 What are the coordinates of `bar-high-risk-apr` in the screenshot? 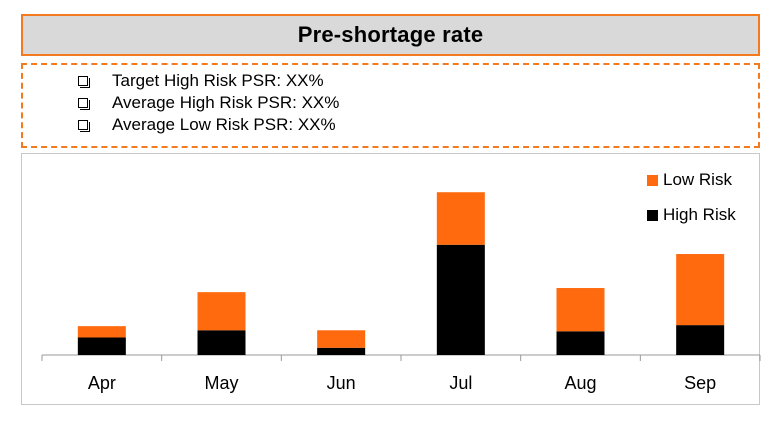 It's located at (101, 346).